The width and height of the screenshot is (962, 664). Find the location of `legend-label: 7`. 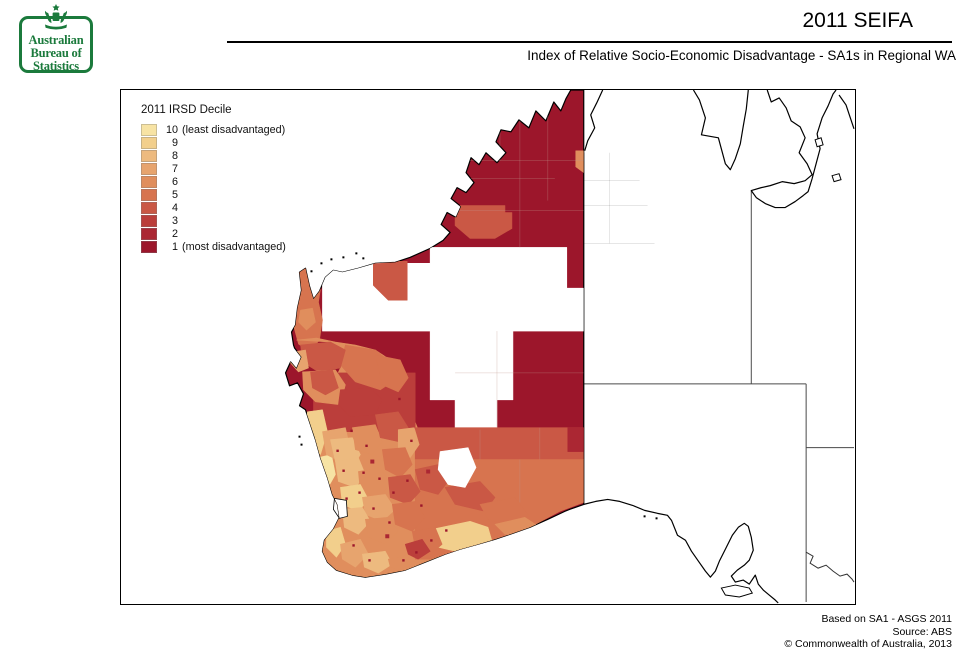

legend-label: 7 is located at coordinates (173, 169).